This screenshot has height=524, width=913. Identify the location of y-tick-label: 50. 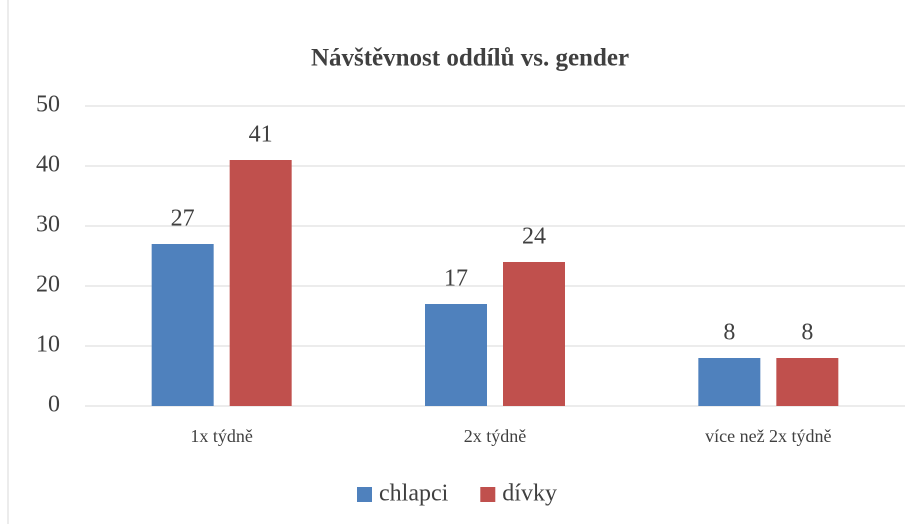
(48, 105).